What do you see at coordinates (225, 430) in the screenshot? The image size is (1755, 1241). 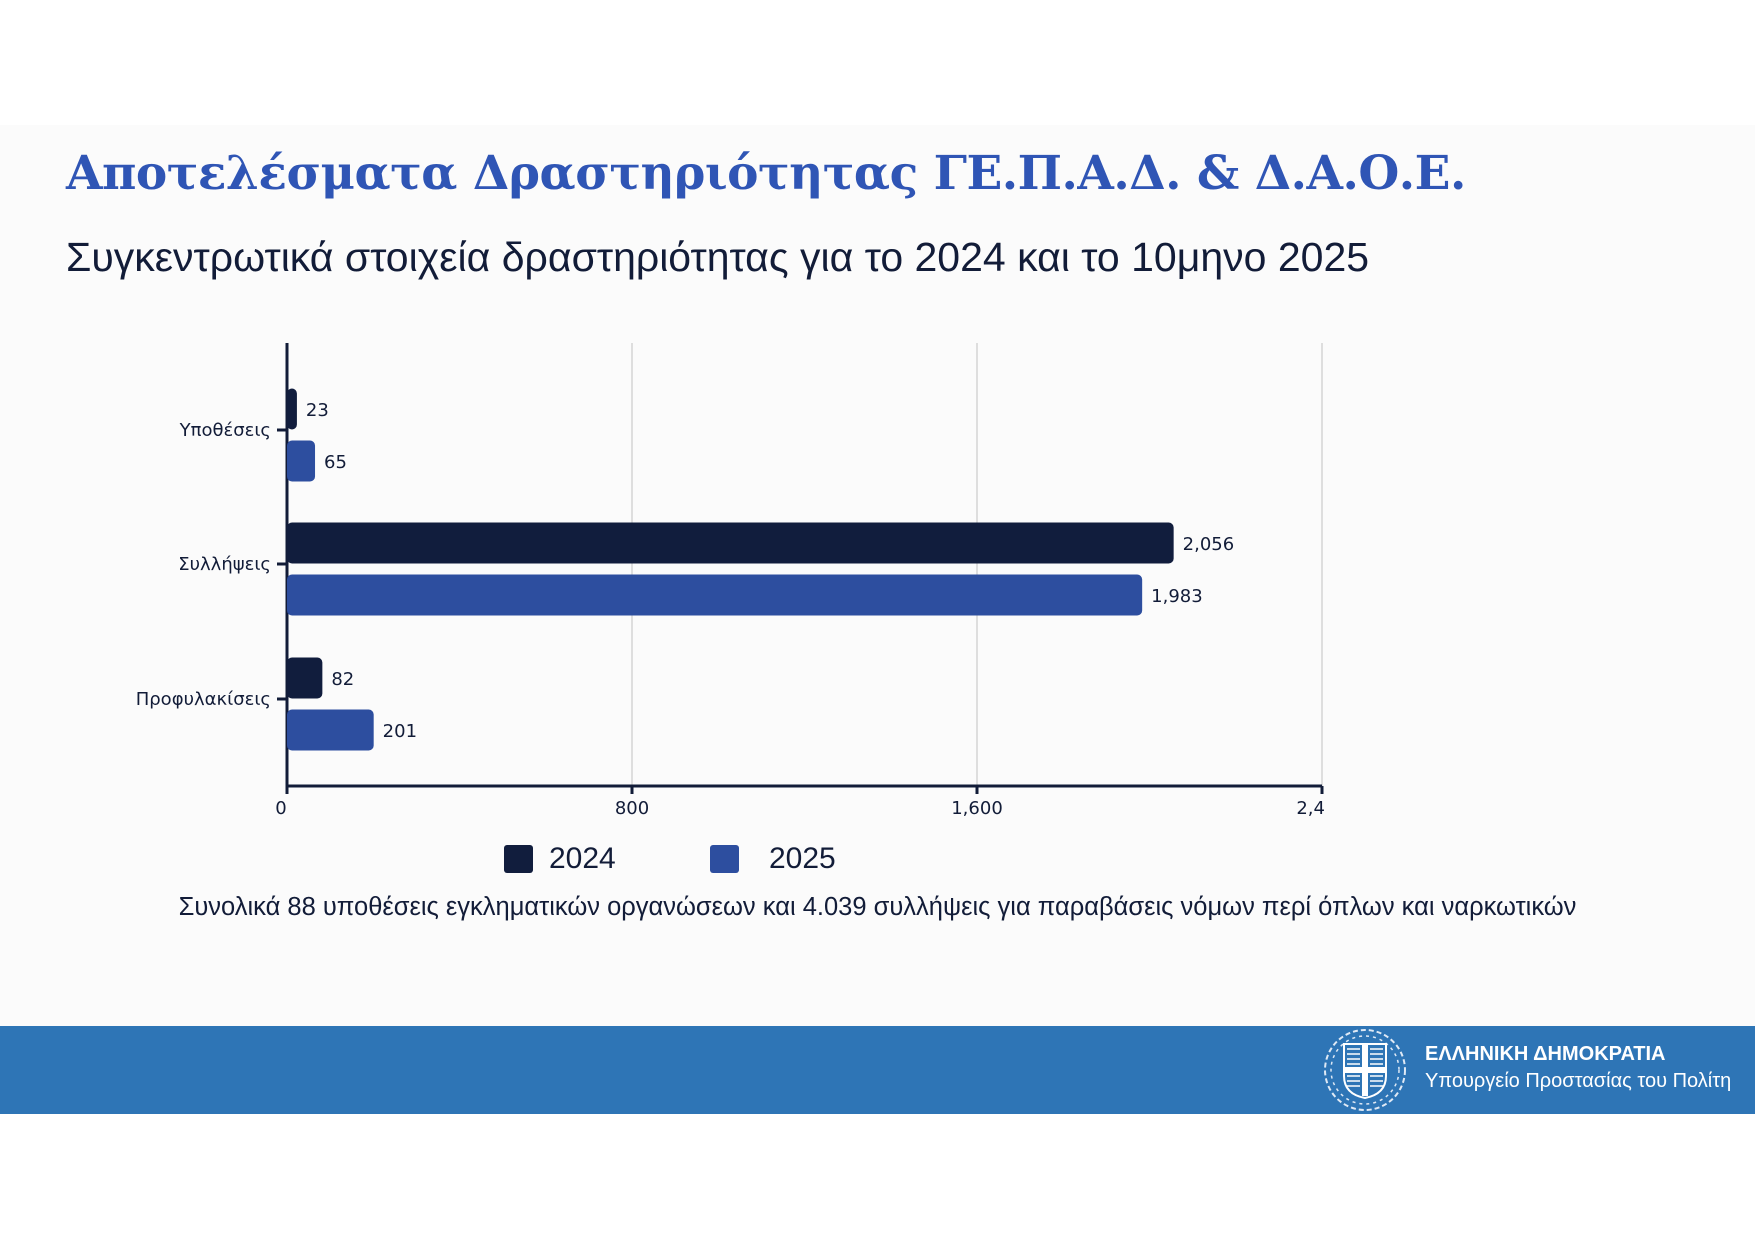 I see `category-label: Υποθέσεις` at bounding box center [225, 430].